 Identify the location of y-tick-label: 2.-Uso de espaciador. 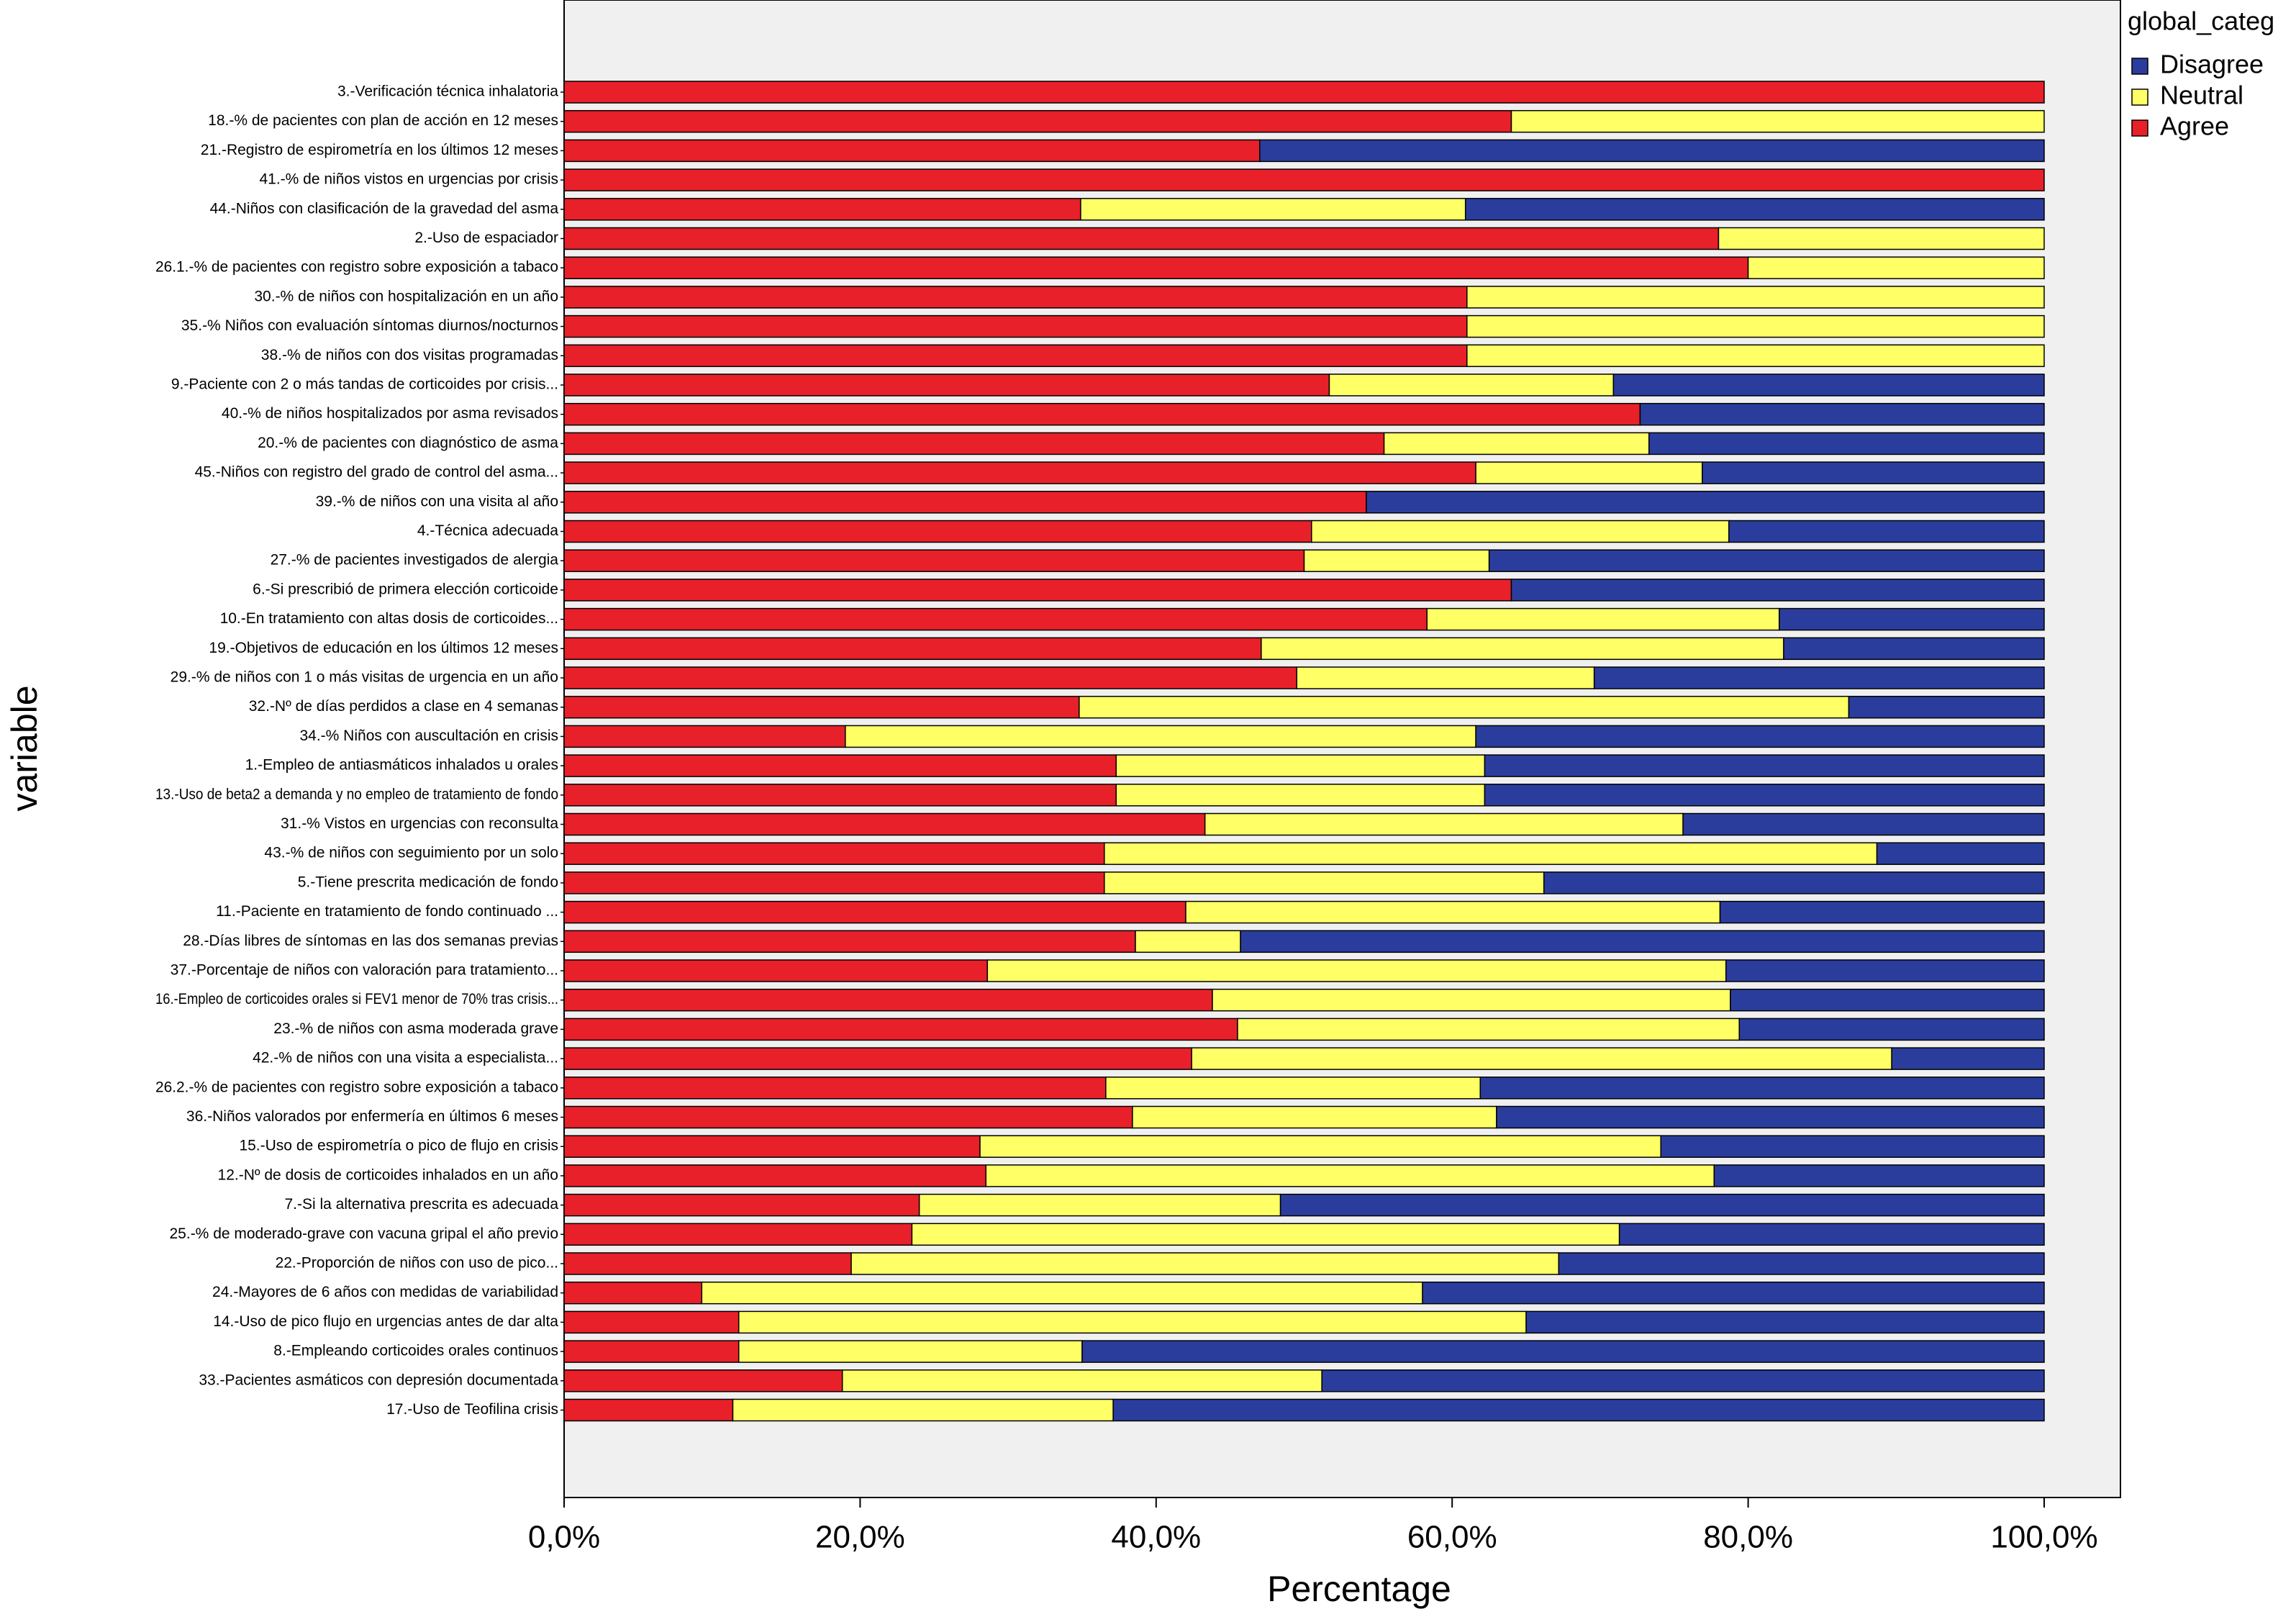
(486, 238).